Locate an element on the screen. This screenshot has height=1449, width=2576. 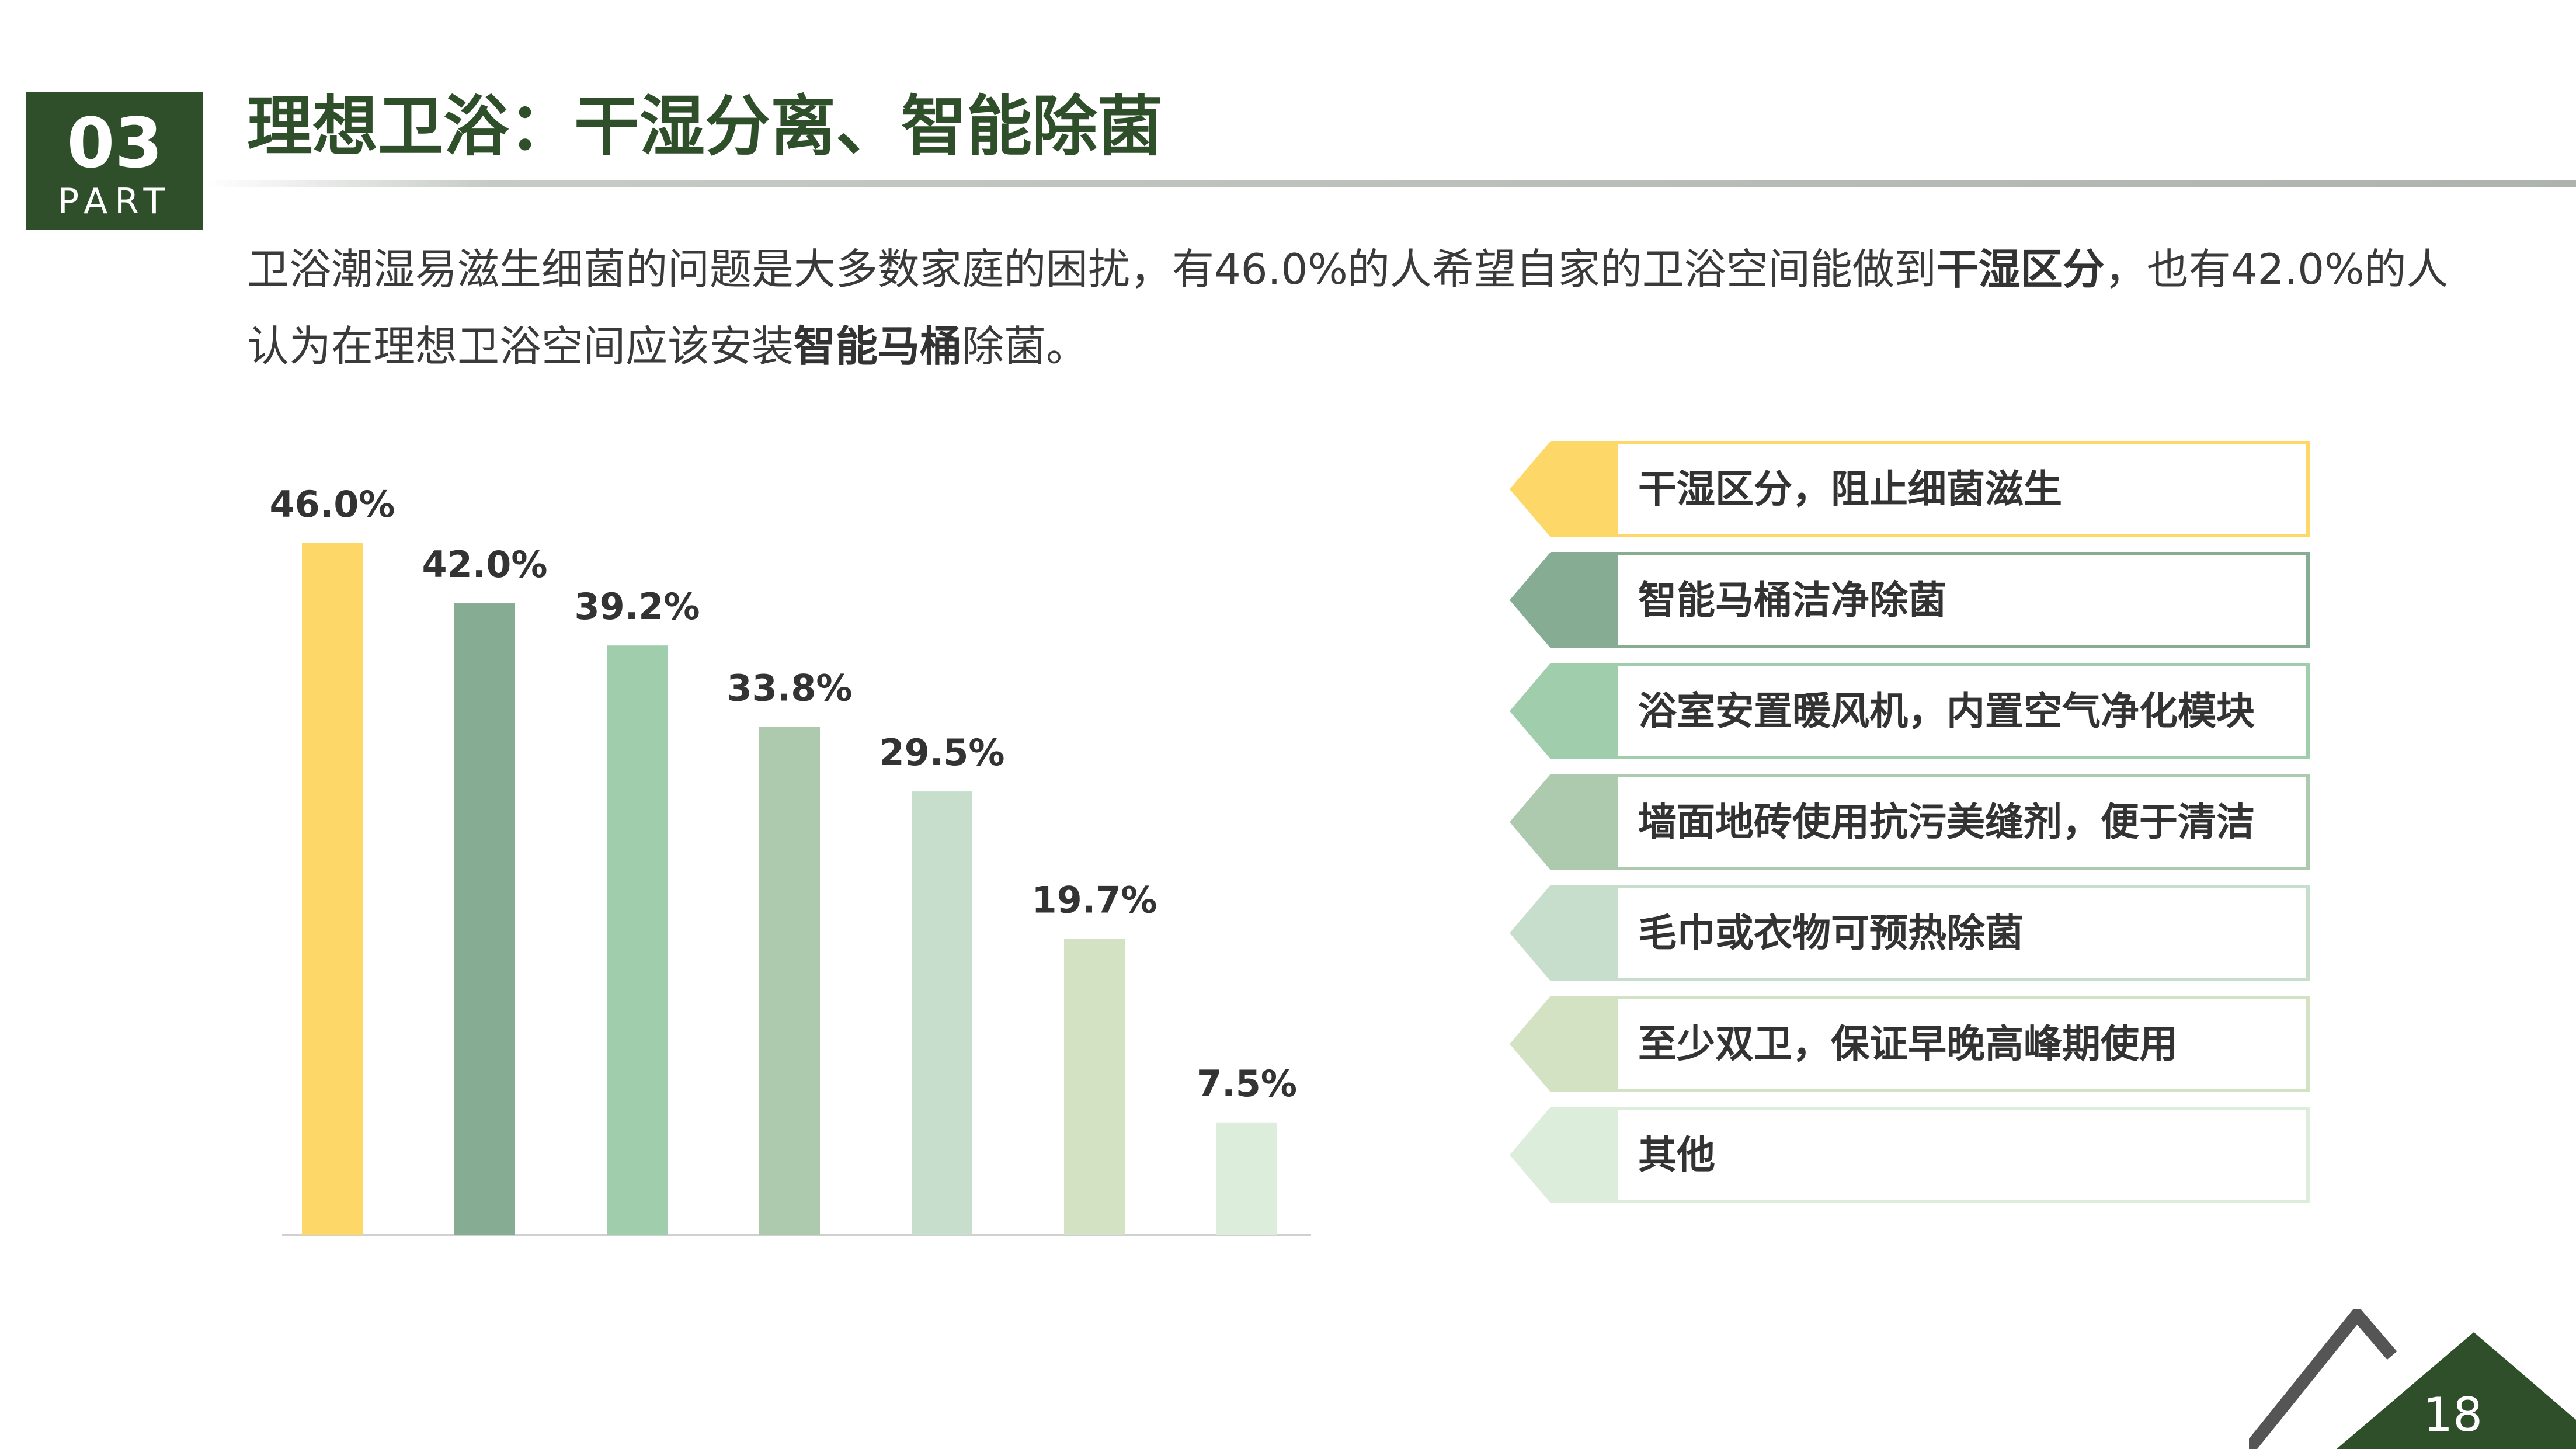
section-number: 03 is located at coordinates (115, 143).